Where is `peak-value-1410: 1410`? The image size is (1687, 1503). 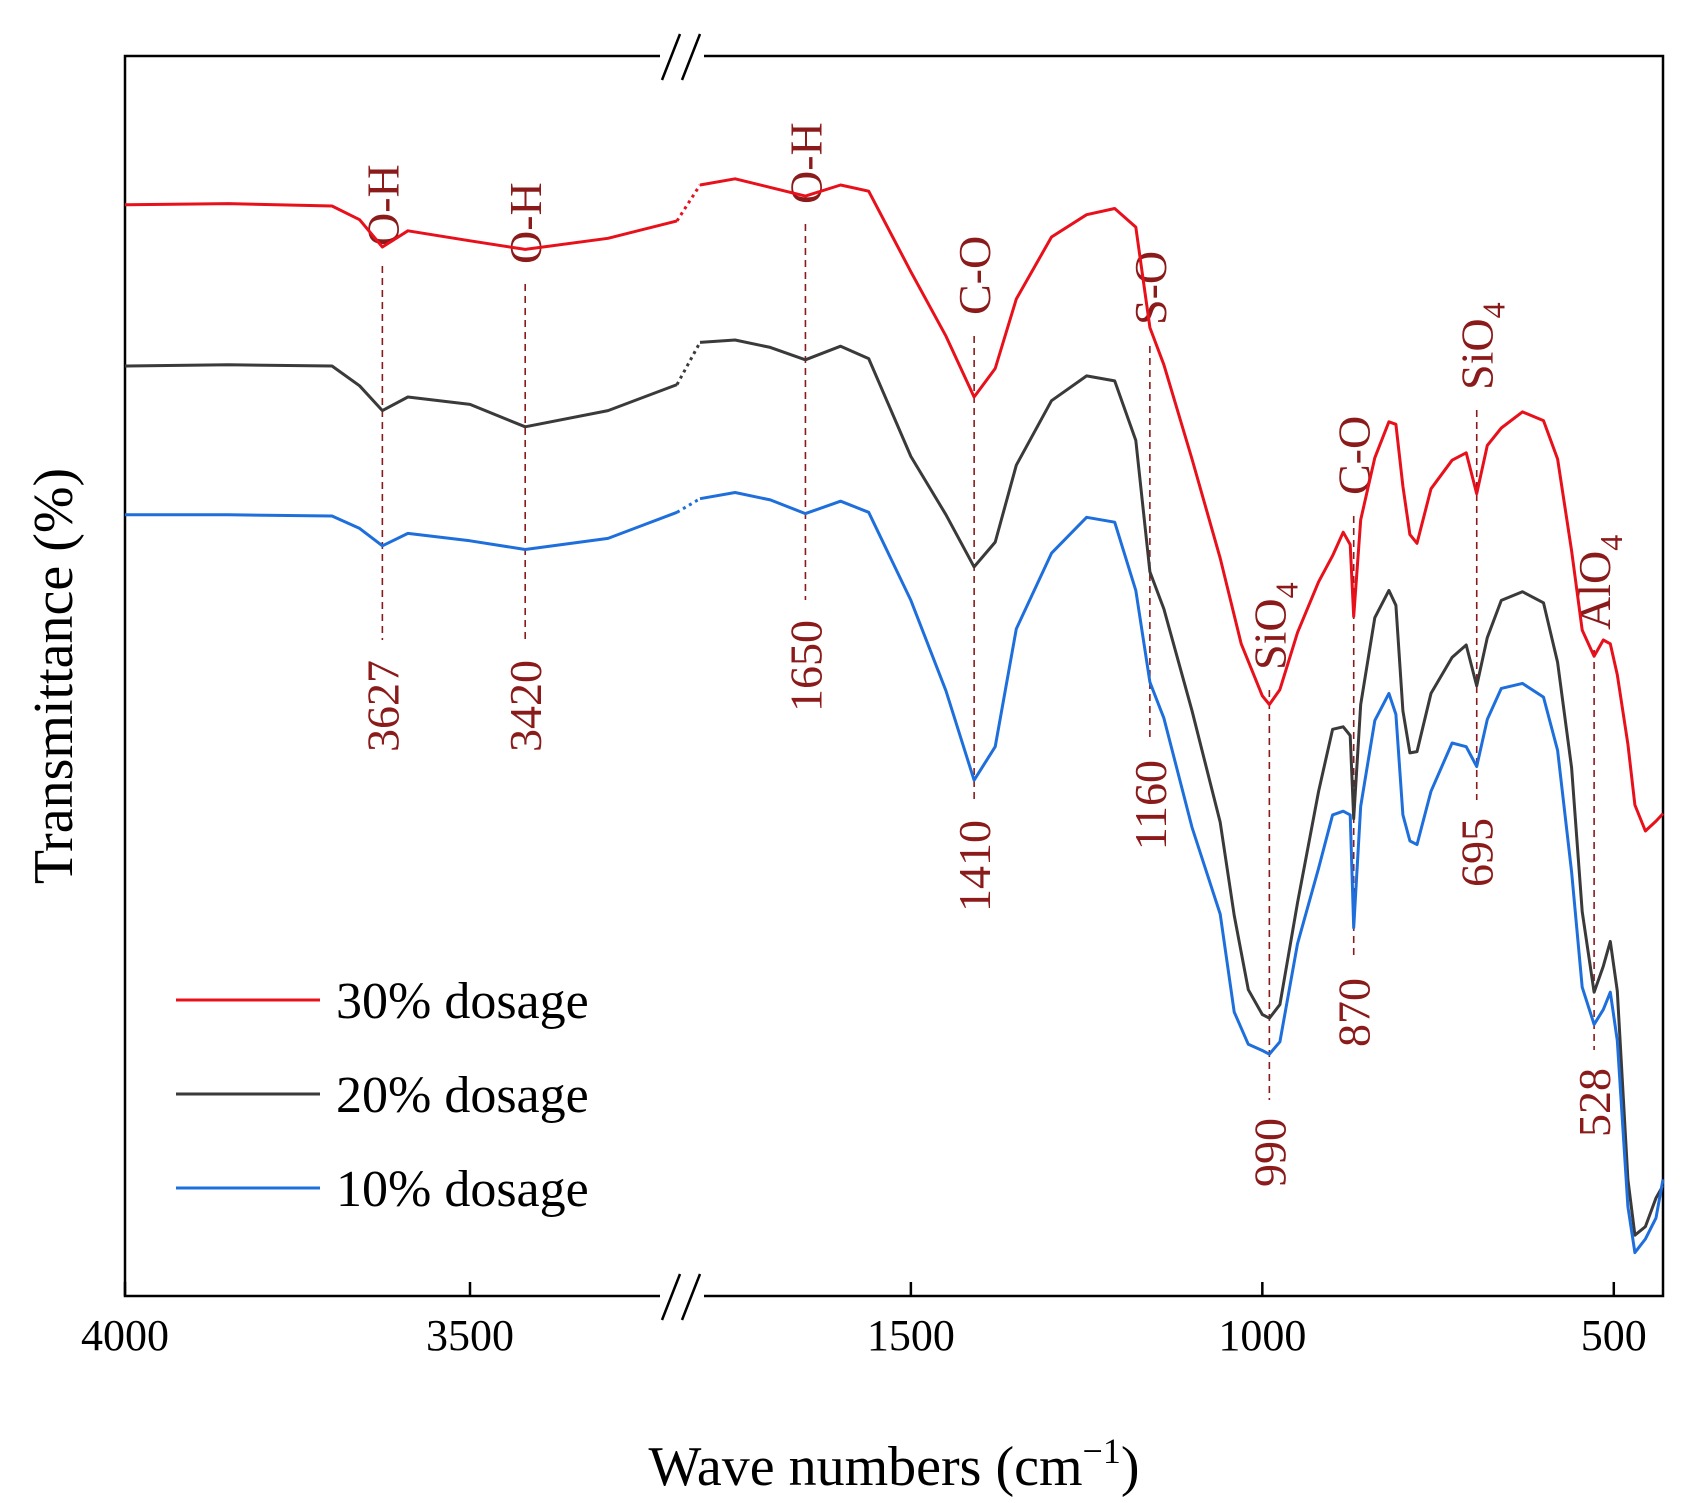
peak-value-1410: 1410 is located at coordinates (974, 866).